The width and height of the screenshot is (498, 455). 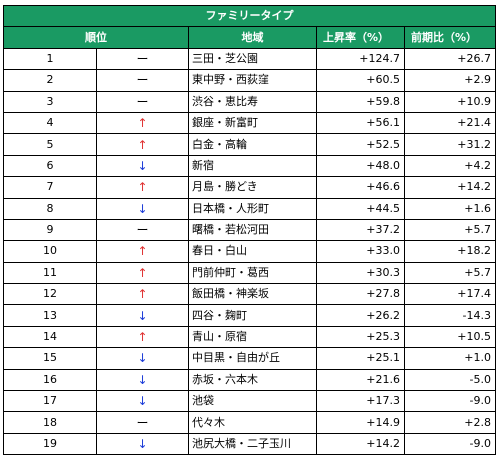 I want to click on area-cell: 三田・芝公園, so click(x=252, y=59).